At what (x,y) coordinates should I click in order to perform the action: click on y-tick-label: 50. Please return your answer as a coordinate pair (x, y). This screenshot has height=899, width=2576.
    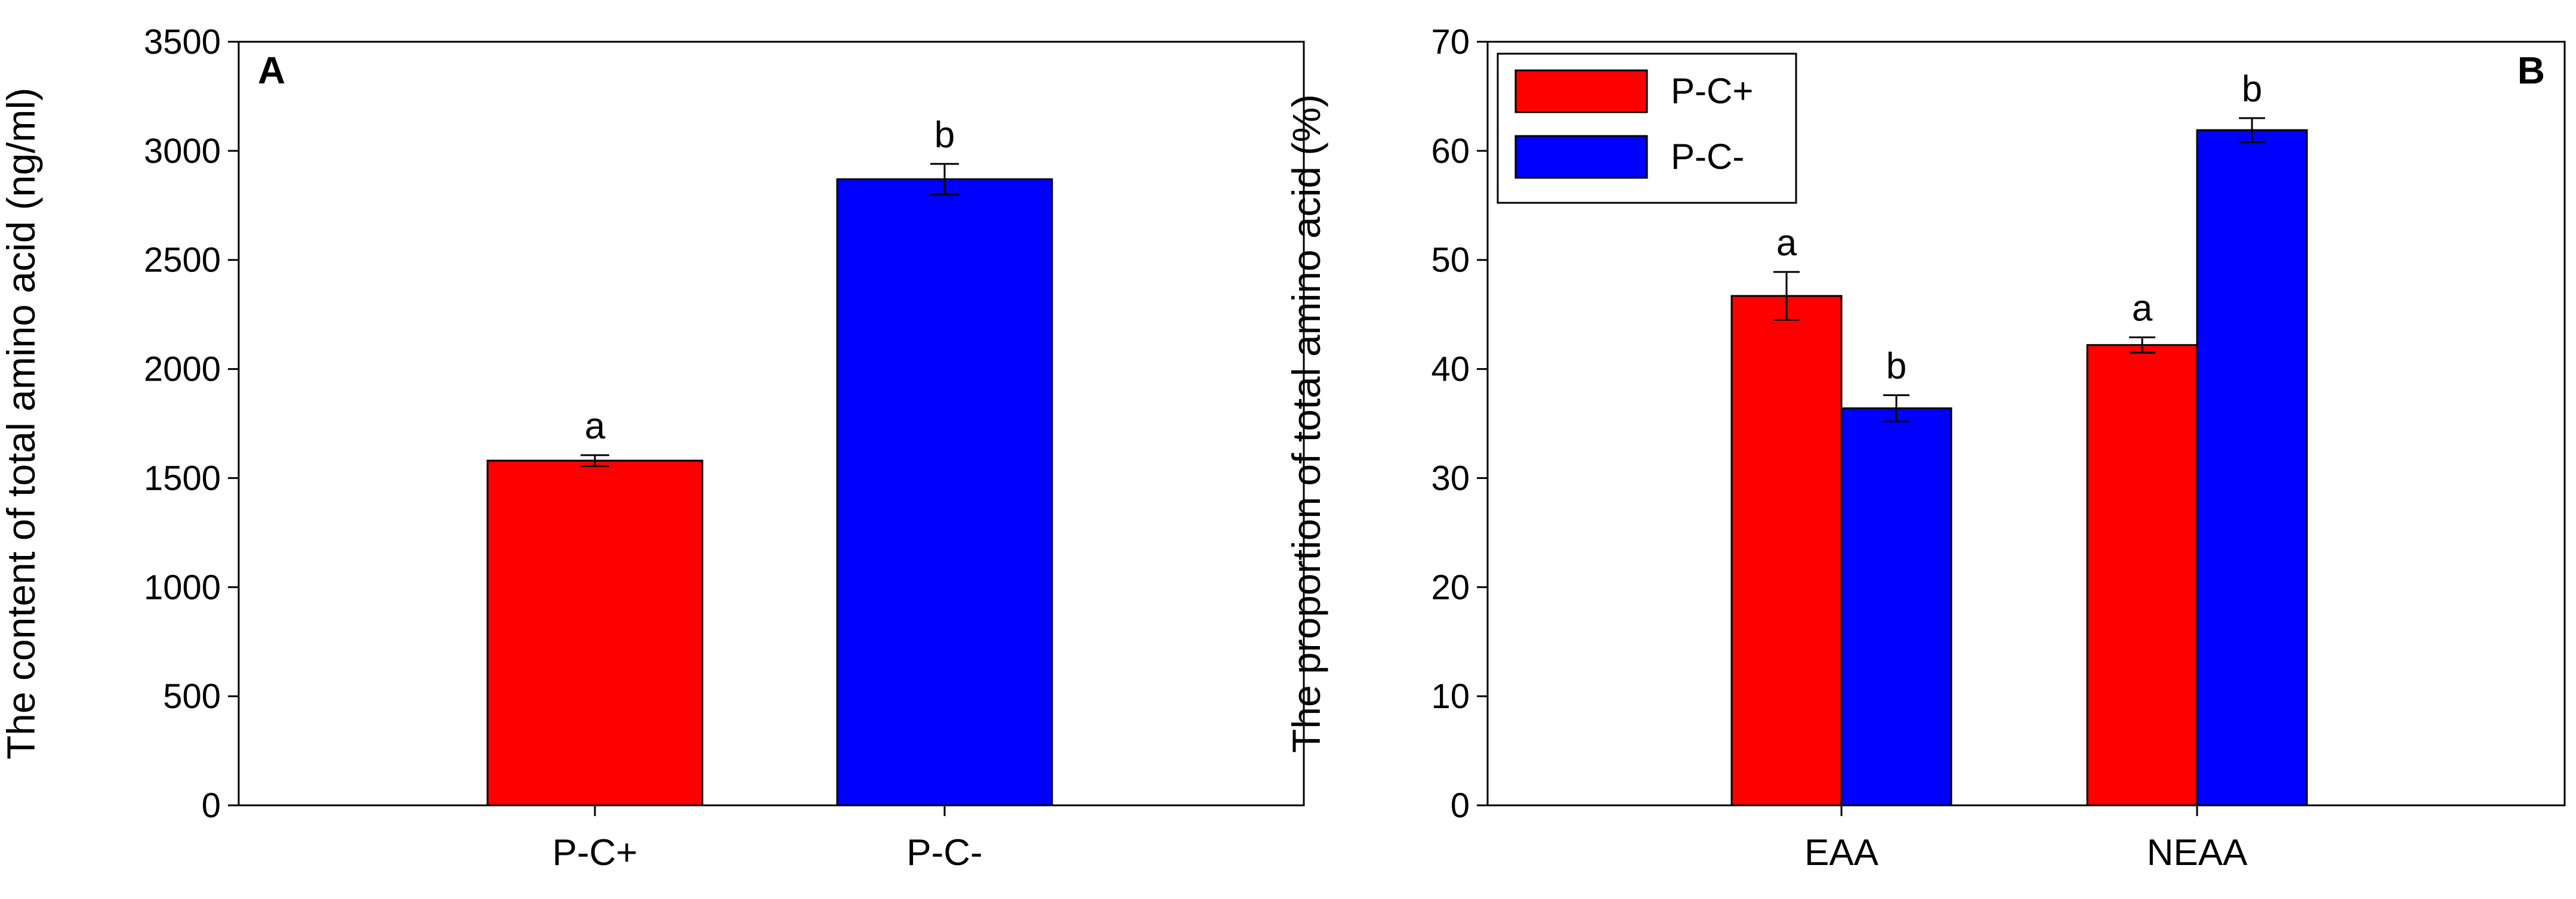
    Looking at the image, I should click on (1450, 260).